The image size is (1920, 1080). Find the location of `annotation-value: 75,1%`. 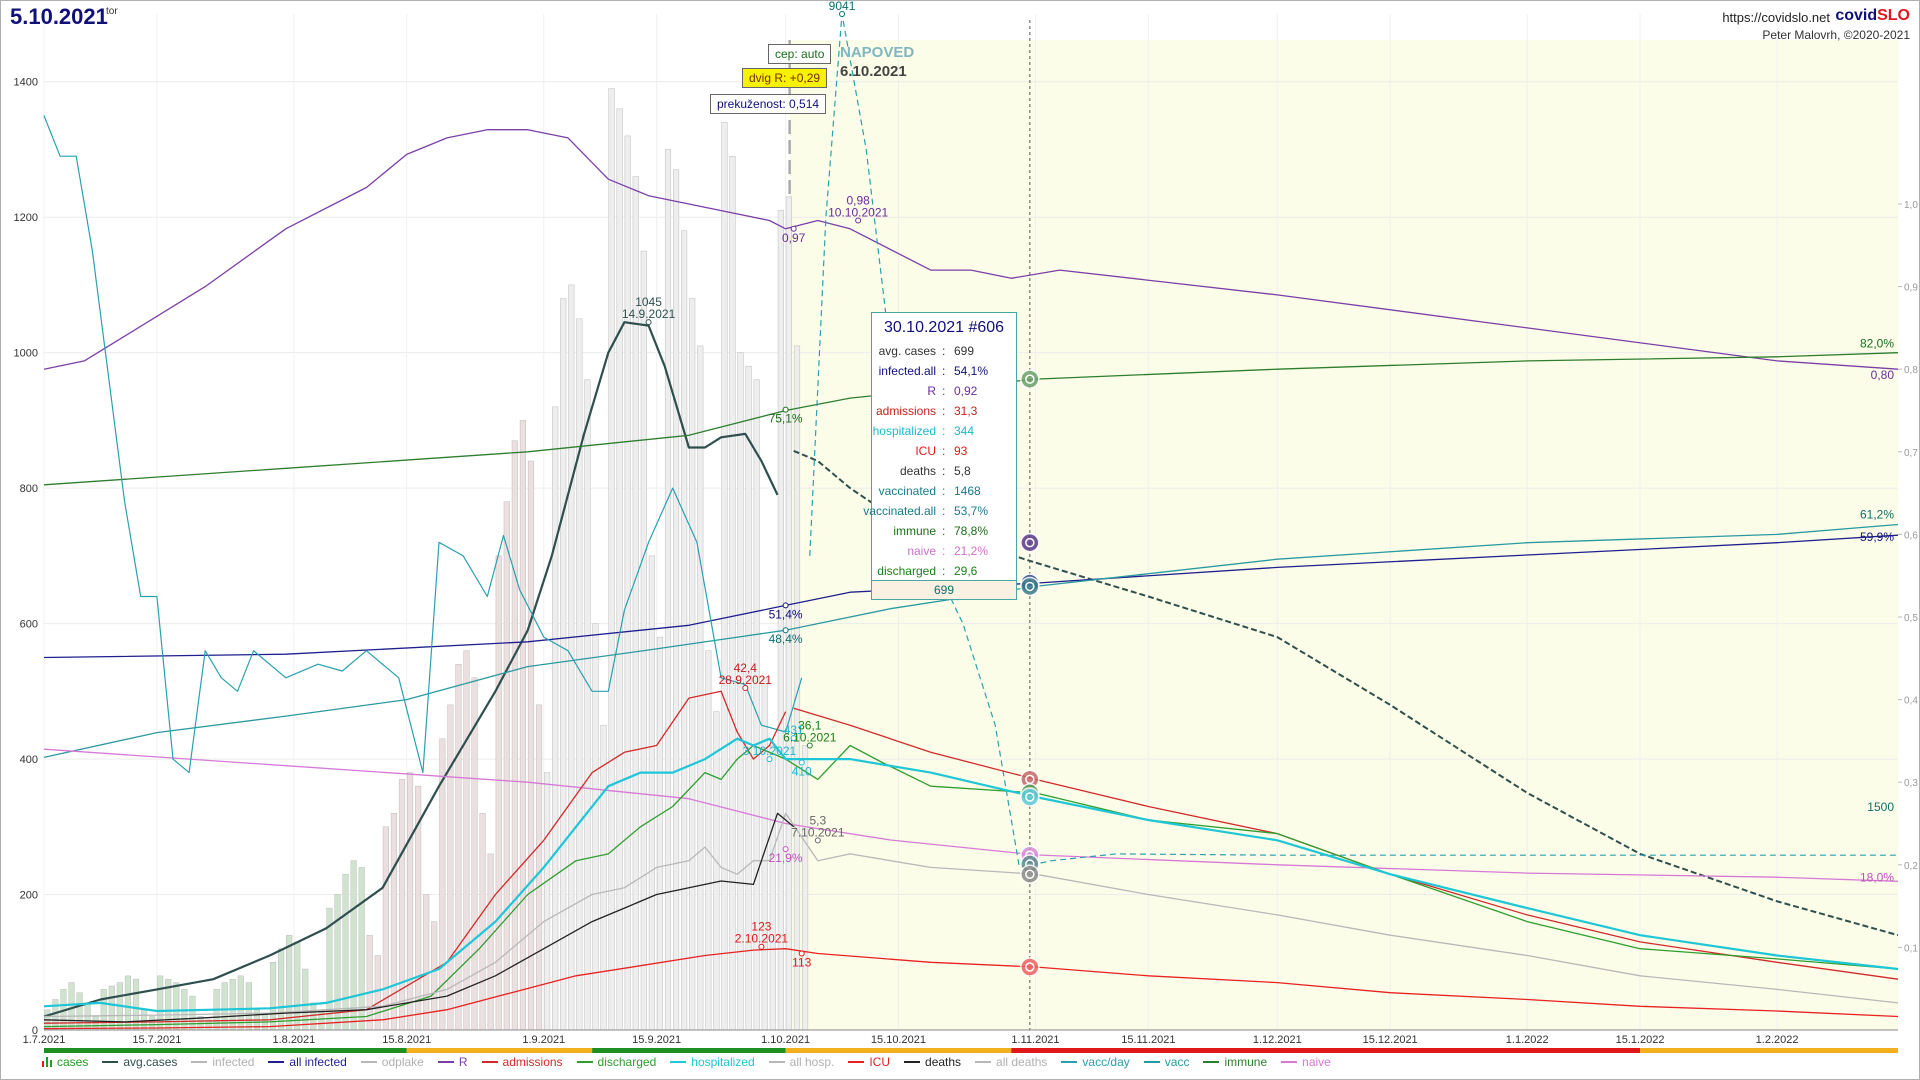

annotation-value: 75,1% is located at coordinates (786, 419).